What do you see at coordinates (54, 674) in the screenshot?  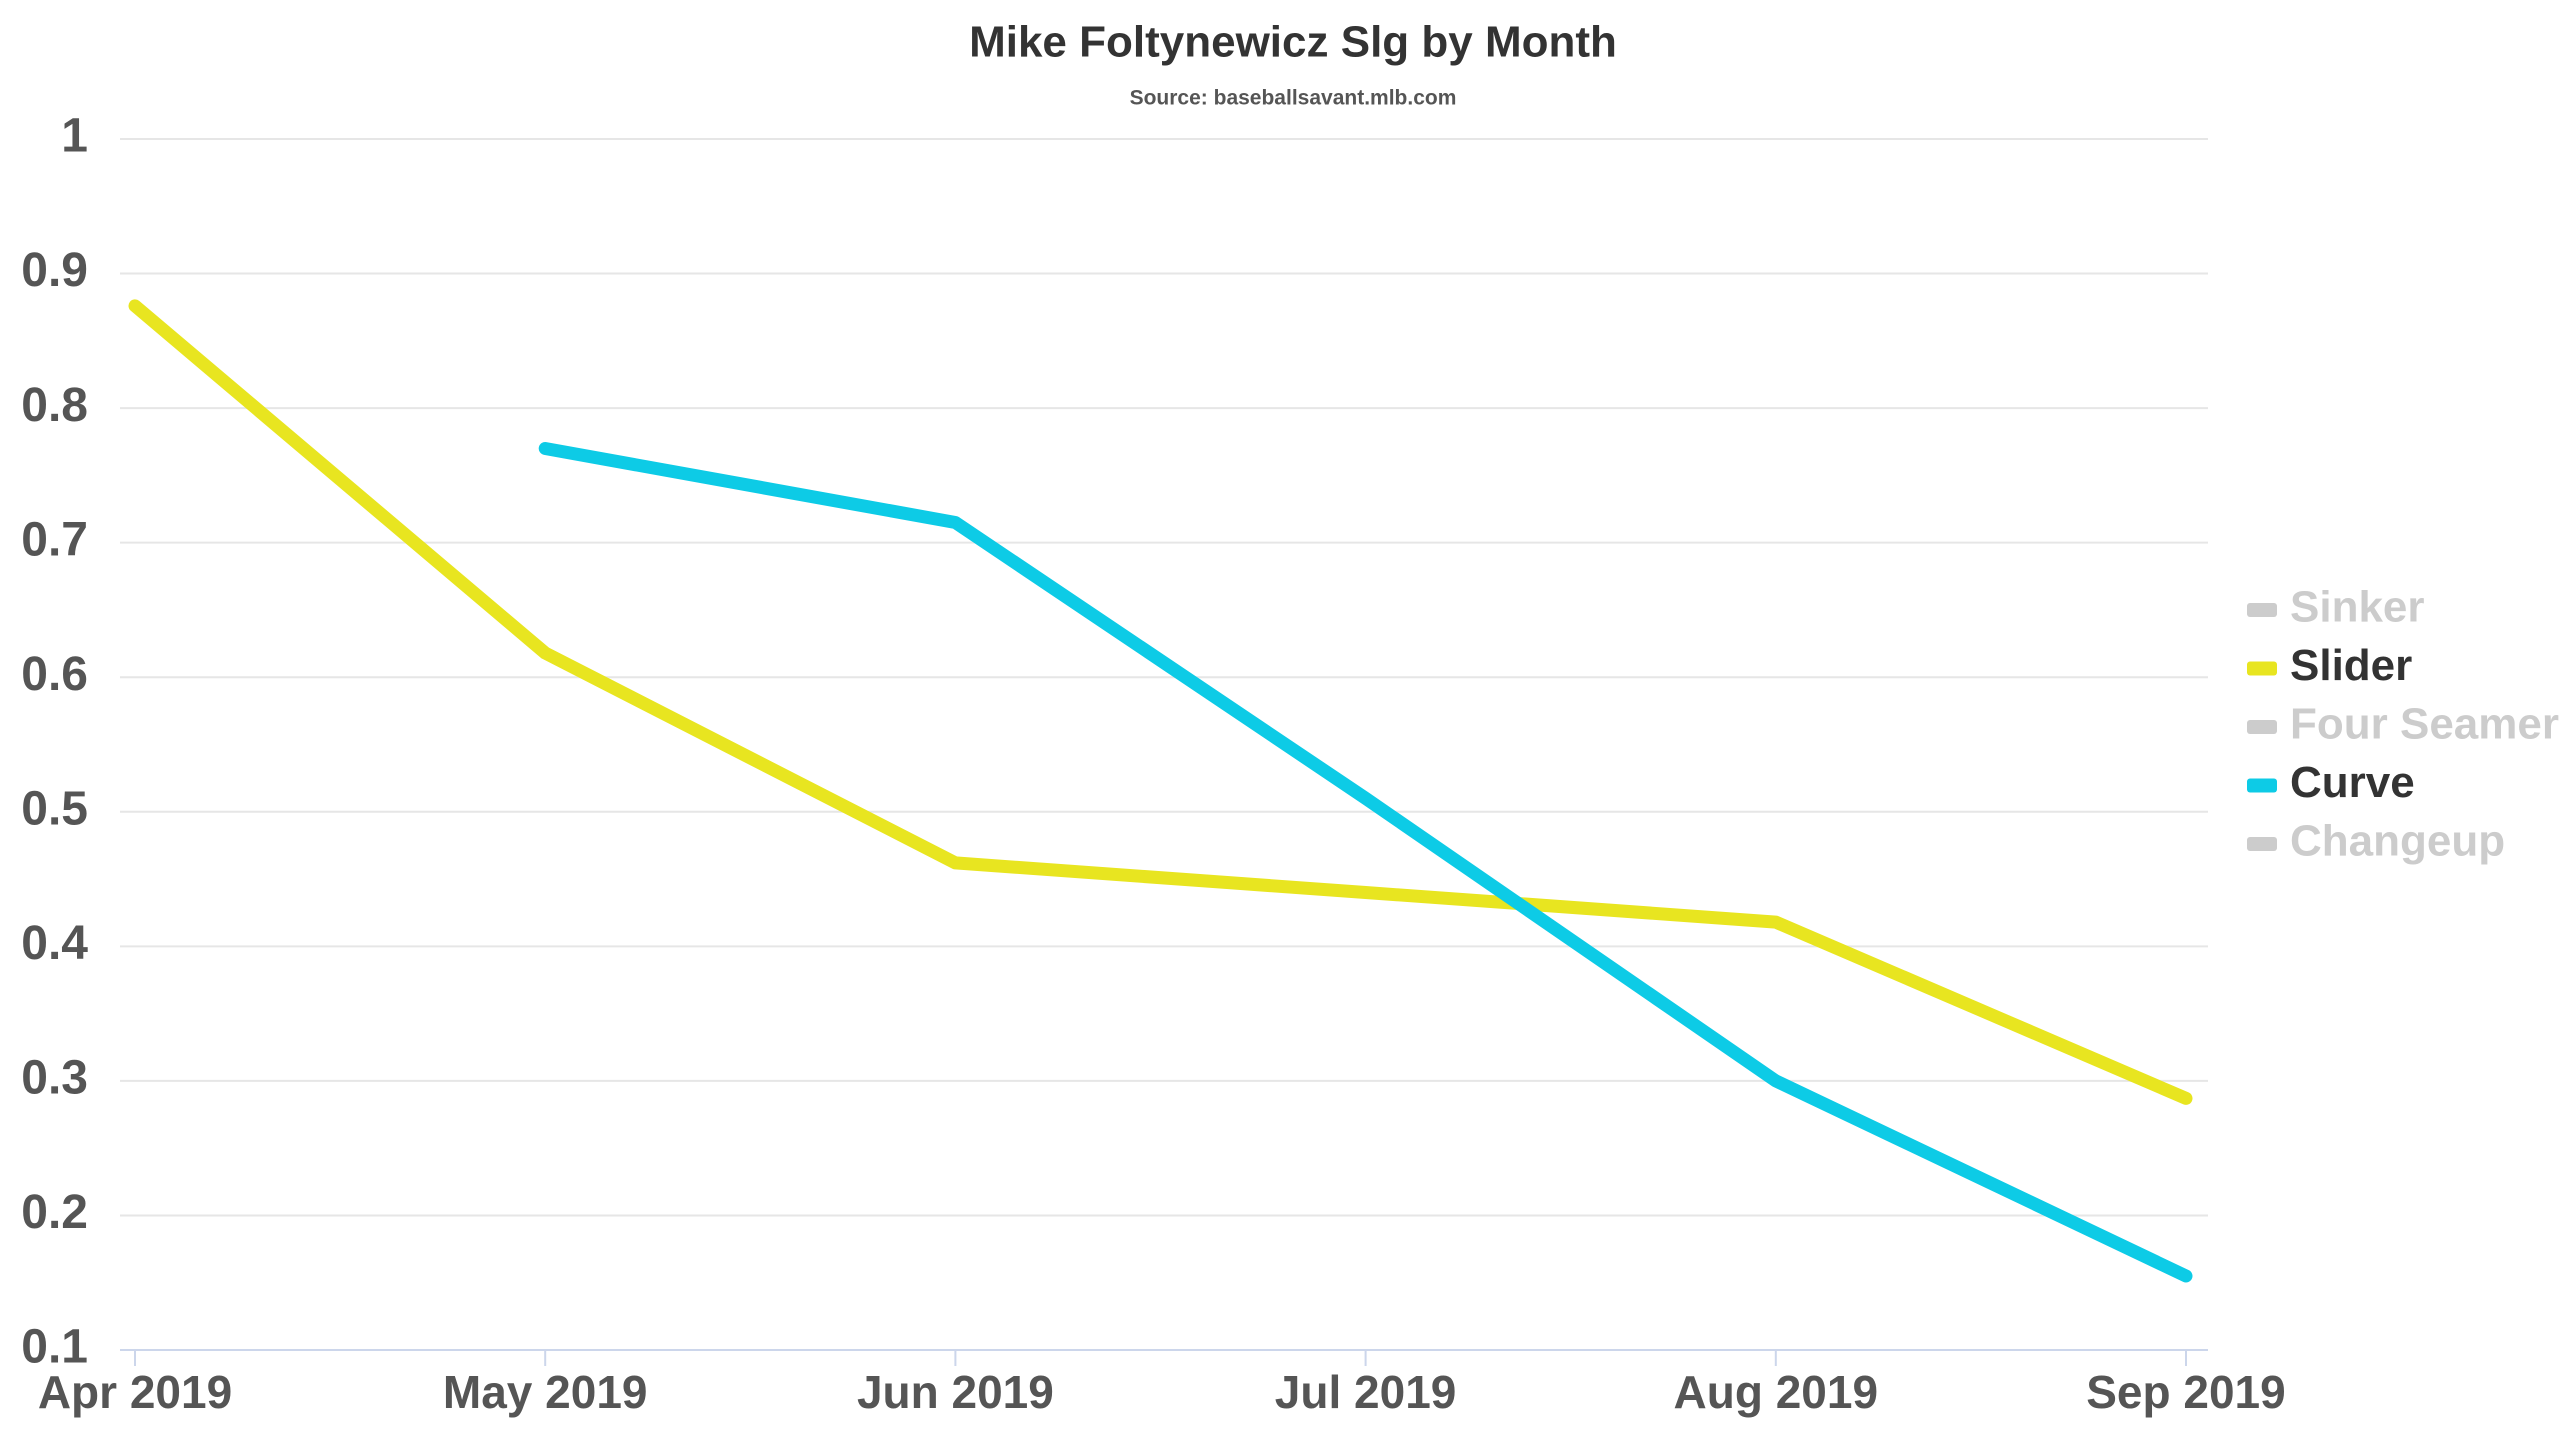 I see `y-tick-label: 0.6` at bounding box center [54, 674].